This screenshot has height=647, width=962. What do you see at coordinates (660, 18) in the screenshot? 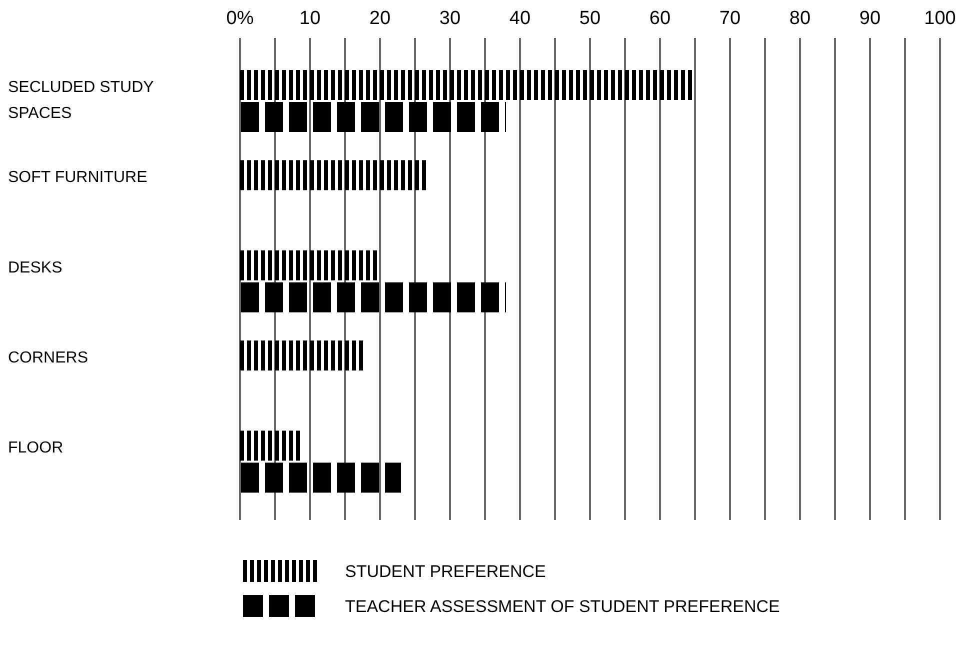
I see `x-tick-label: 60` at bounding box center [660, 18].